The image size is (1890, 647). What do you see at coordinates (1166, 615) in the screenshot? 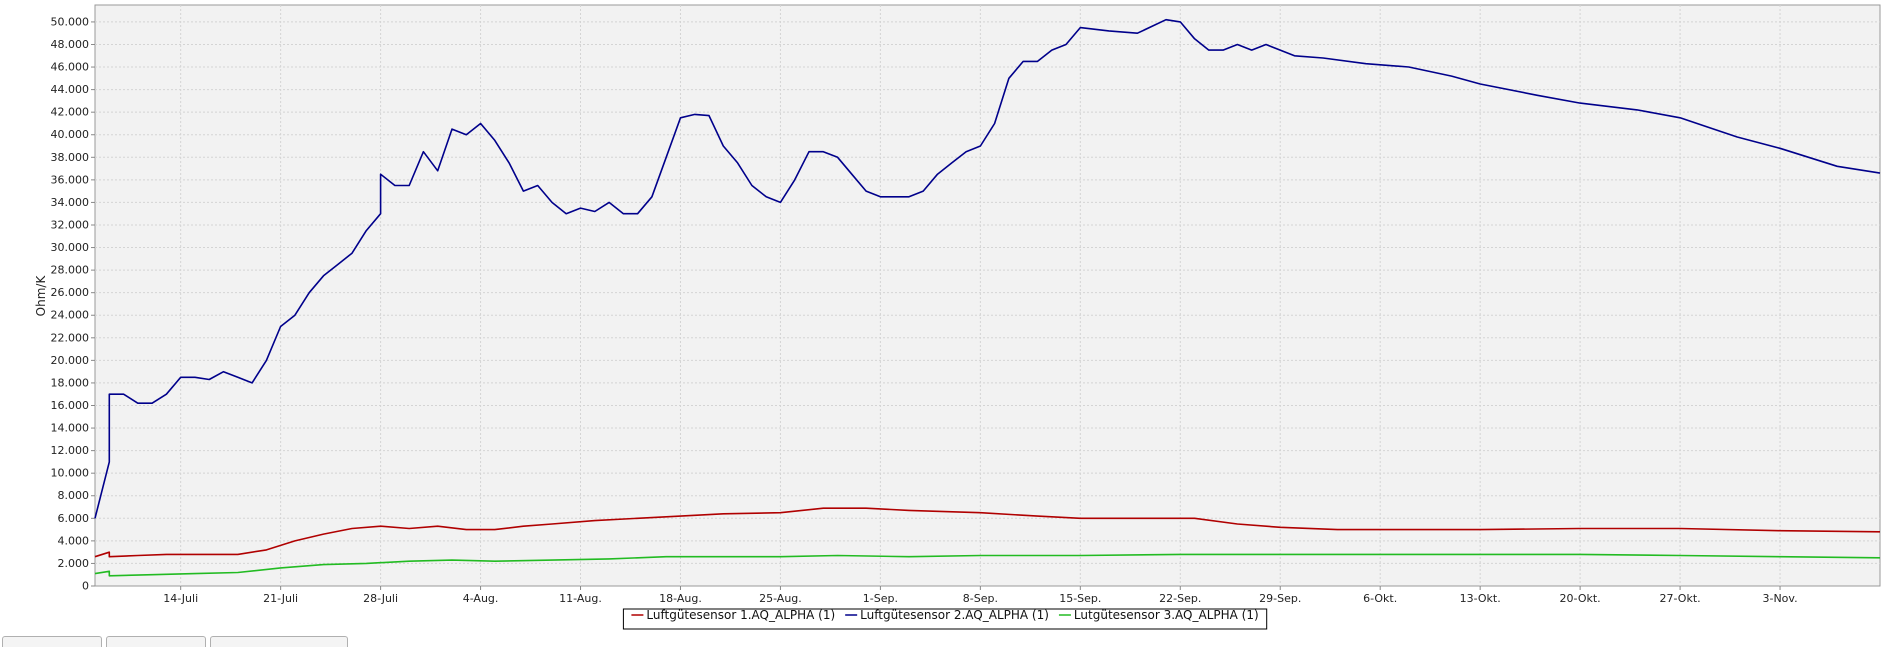
I see `legend-label-3: Lutgütesensor 3.AQ_ALPHA (1)` at bounding box center [1166, 615].